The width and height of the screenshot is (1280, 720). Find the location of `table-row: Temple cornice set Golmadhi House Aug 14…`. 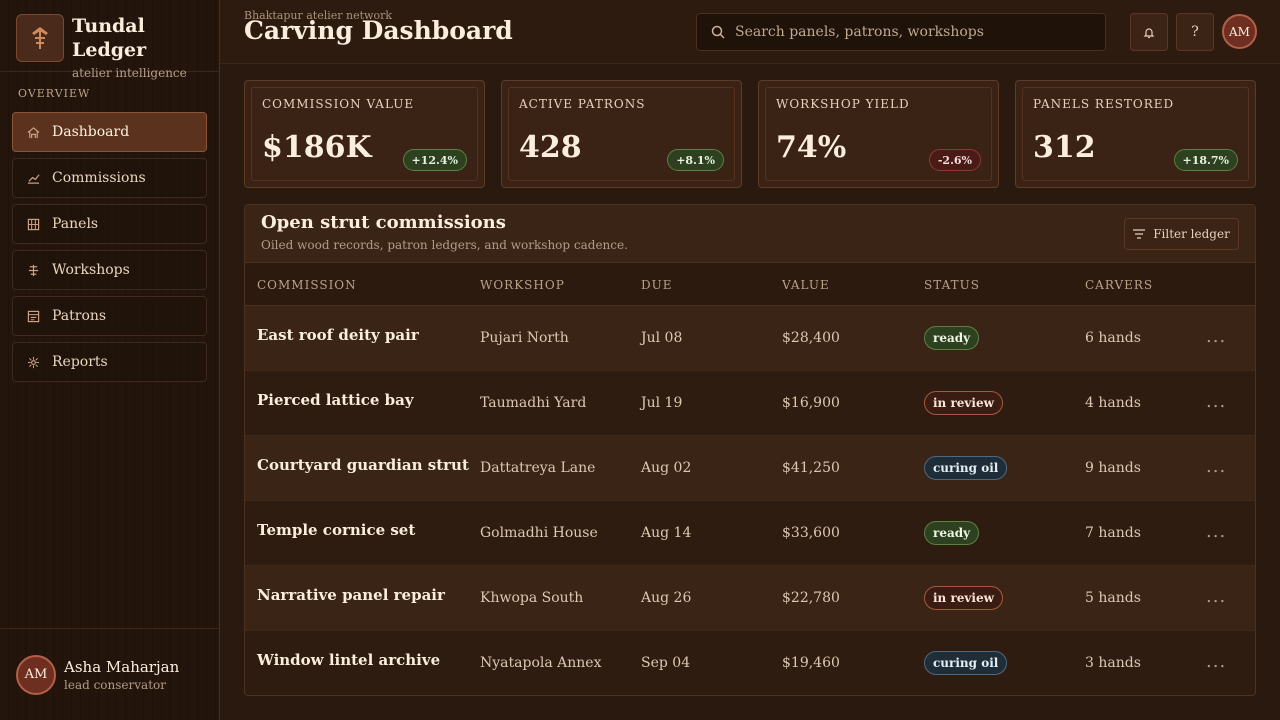

table-row: Temple cornice set Golmadhi House Aug 14… is located at coordinates (750, 533).